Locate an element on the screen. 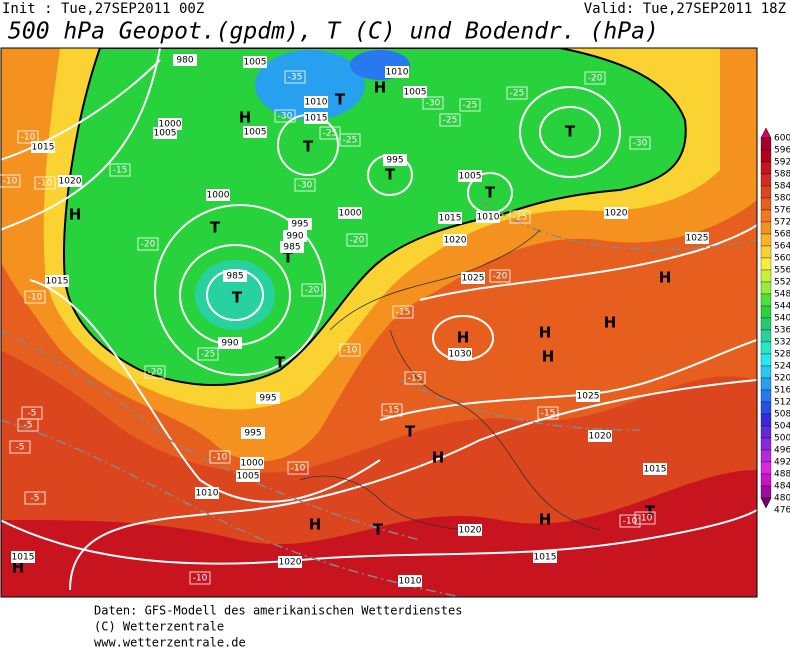 Image resolution: width=790 pixels, height=648 pixels. colorbar-label: 500 is located at coordinates (782, 439).